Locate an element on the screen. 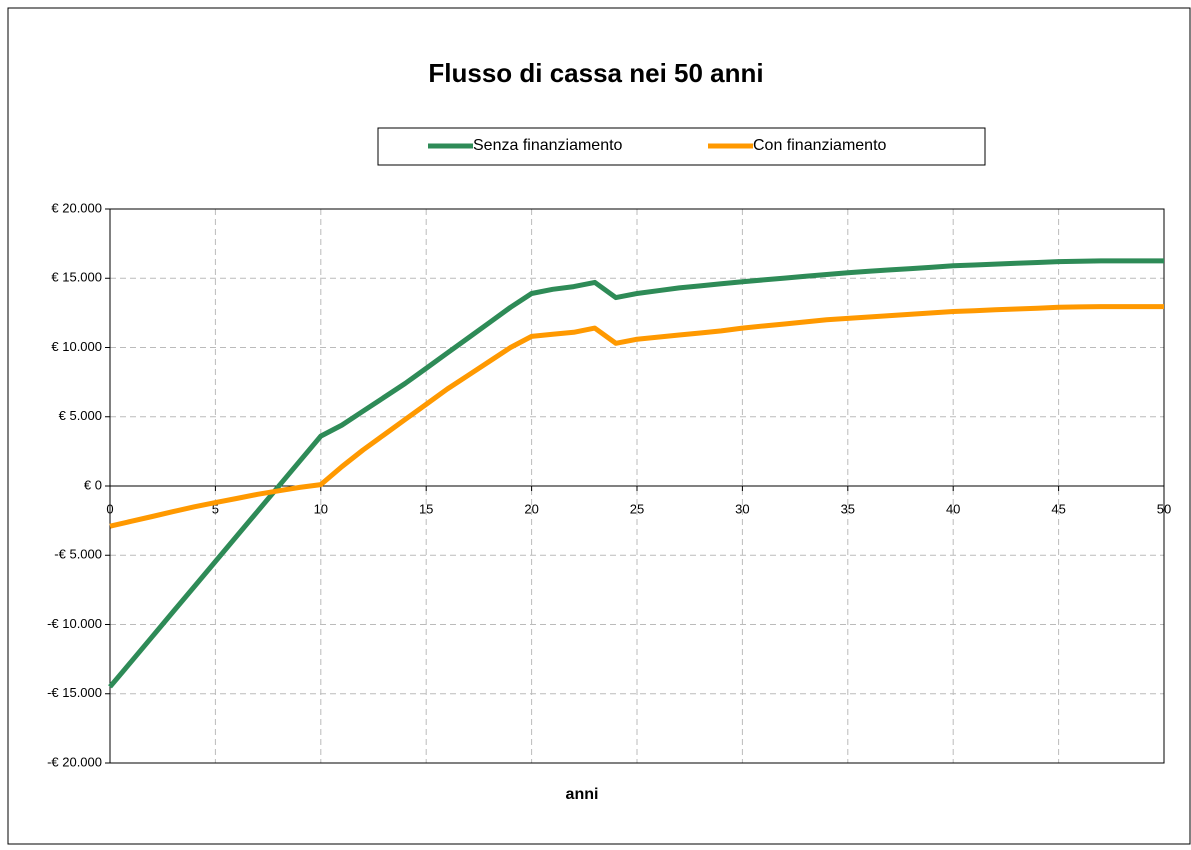 This screenshot has width=1191, height=850. x-tick-label: 25 is located at coordinates (637, 508).